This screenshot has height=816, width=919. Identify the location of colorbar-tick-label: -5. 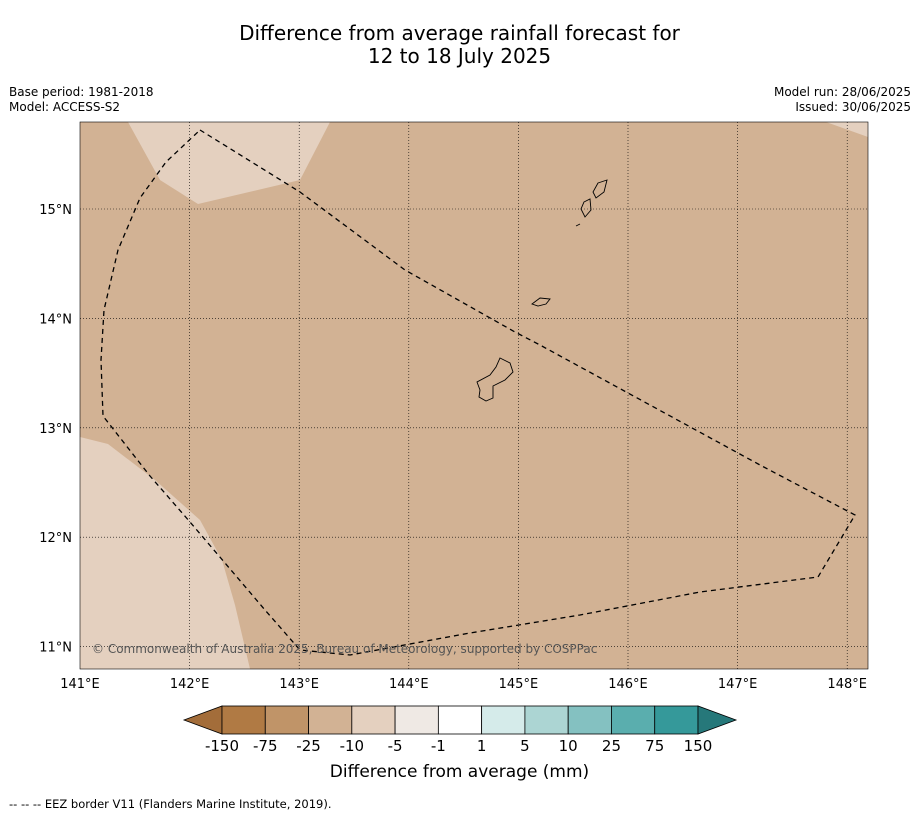
(395, 746).